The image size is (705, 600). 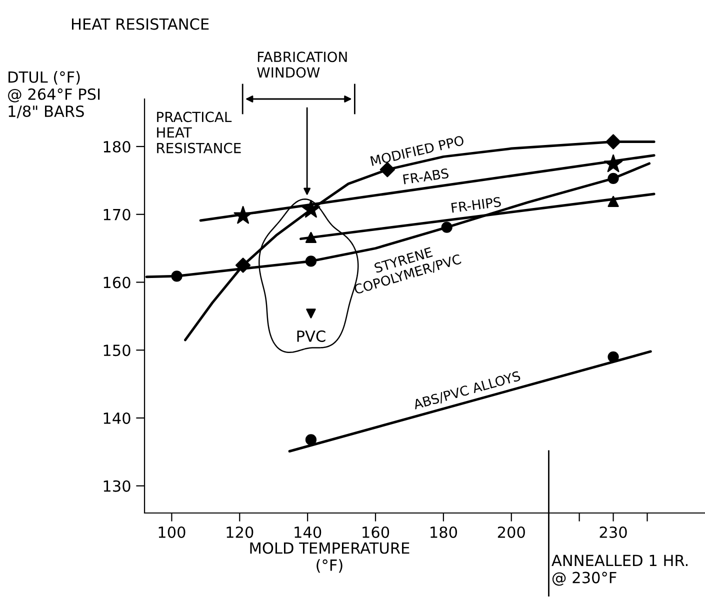 I want to click on text: FABRICATION WINDOW, so click(x=302, y=65).